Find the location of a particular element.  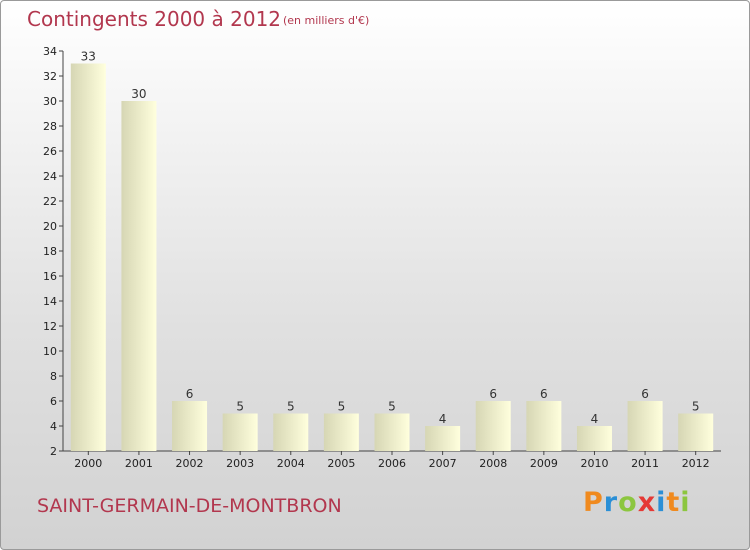

y-tick-label: 32 is located at coordinates (50, 76).